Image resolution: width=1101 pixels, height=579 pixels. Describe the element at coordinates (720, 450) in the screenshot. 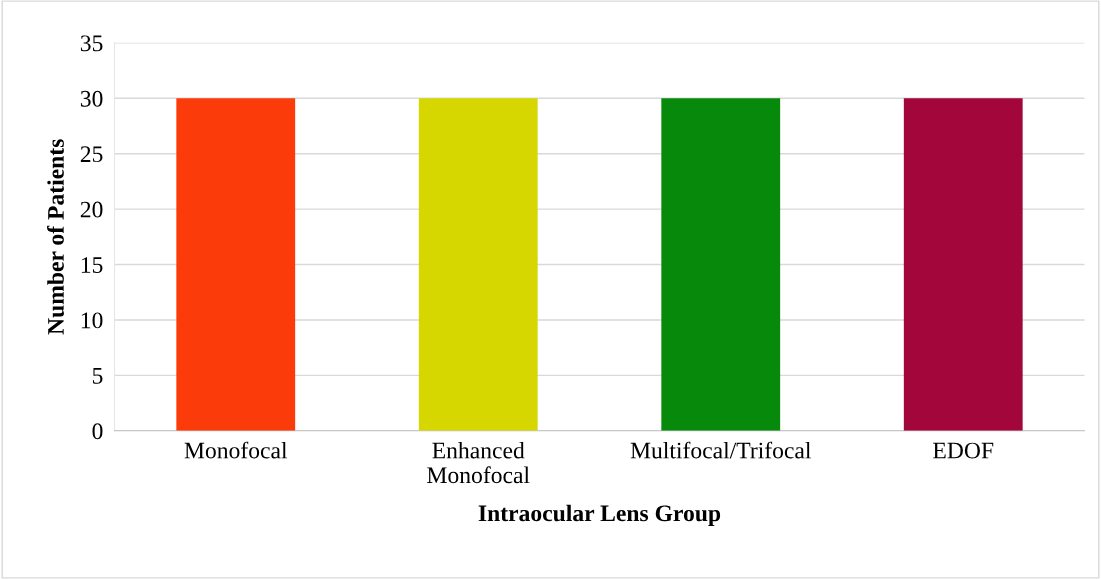

I see `x-tick-label: Multifocal/Trifocal` at that location.